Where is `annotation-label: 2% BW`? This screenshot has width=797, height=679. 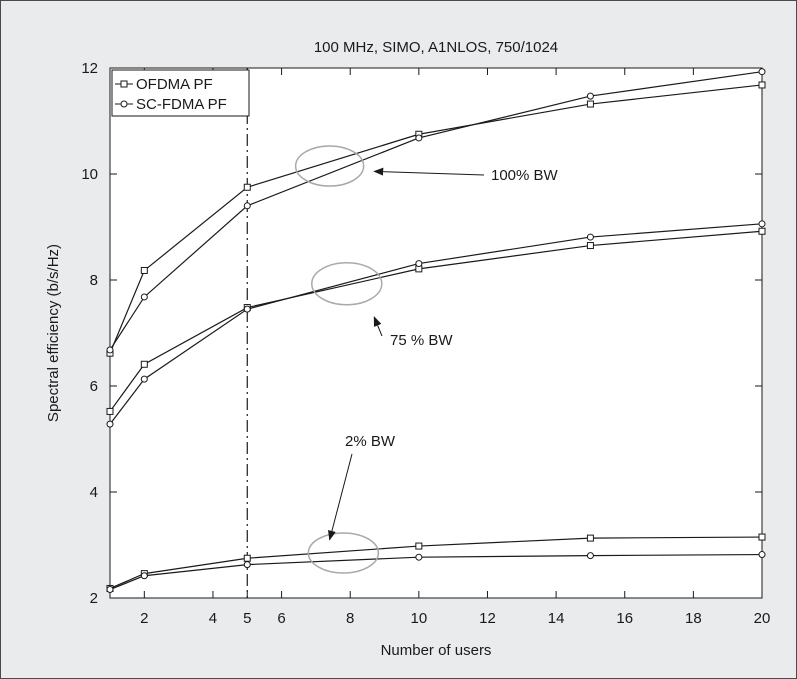 annotation-label: 2% BW is located at coordinates (370, 441).